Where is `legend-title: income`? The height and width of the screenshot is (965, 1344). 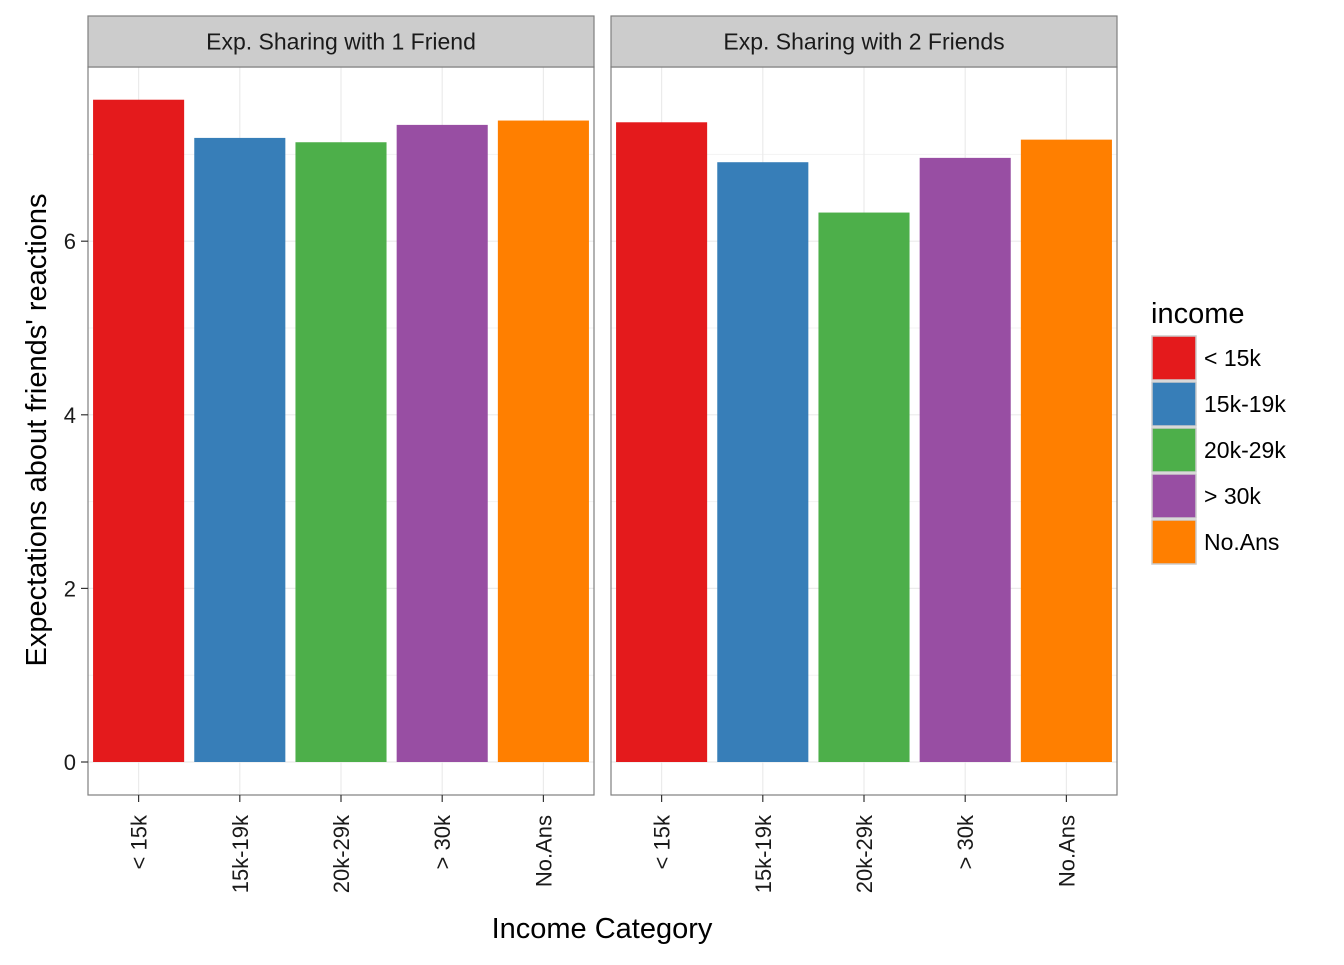 legend-title: income is located at coordinates (1198, 314).